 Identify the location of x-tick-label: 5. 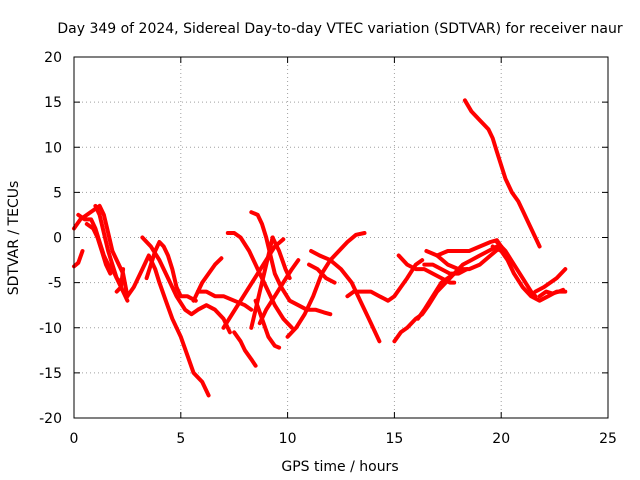
(180, 439).